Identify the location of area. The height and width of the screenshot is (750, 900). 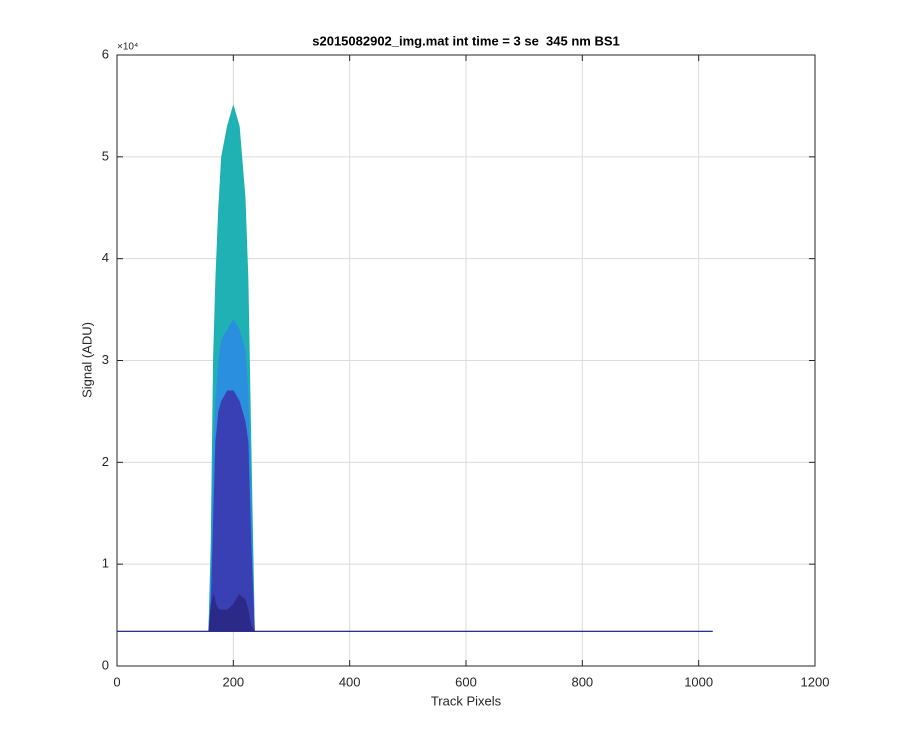
(415, 612).